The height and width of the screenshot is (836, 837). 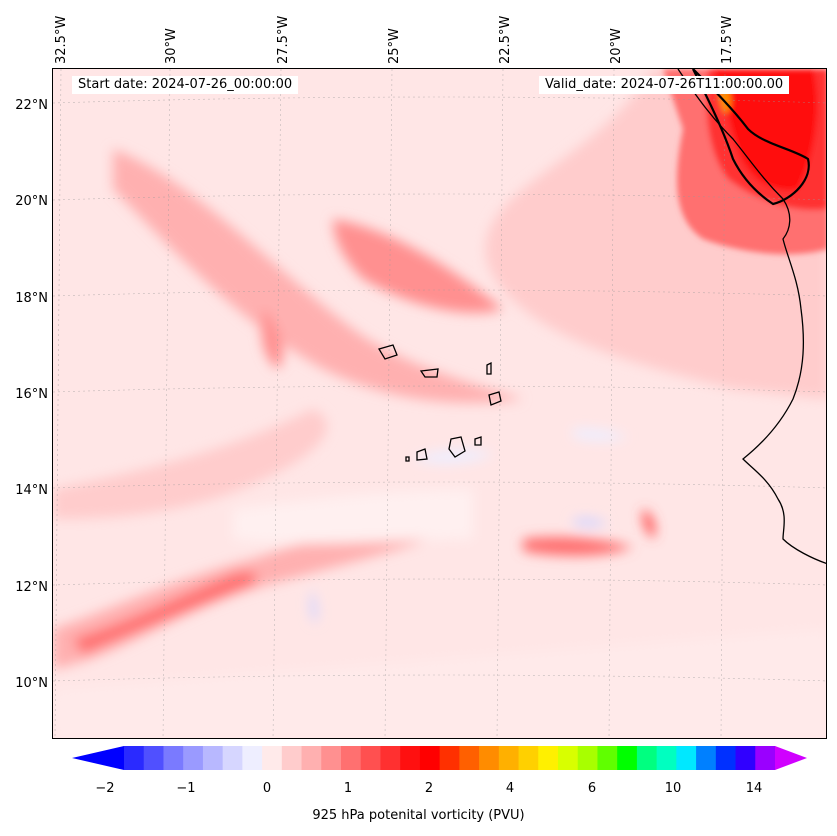 I want to click on colorbar, so click(x=439, y=758).